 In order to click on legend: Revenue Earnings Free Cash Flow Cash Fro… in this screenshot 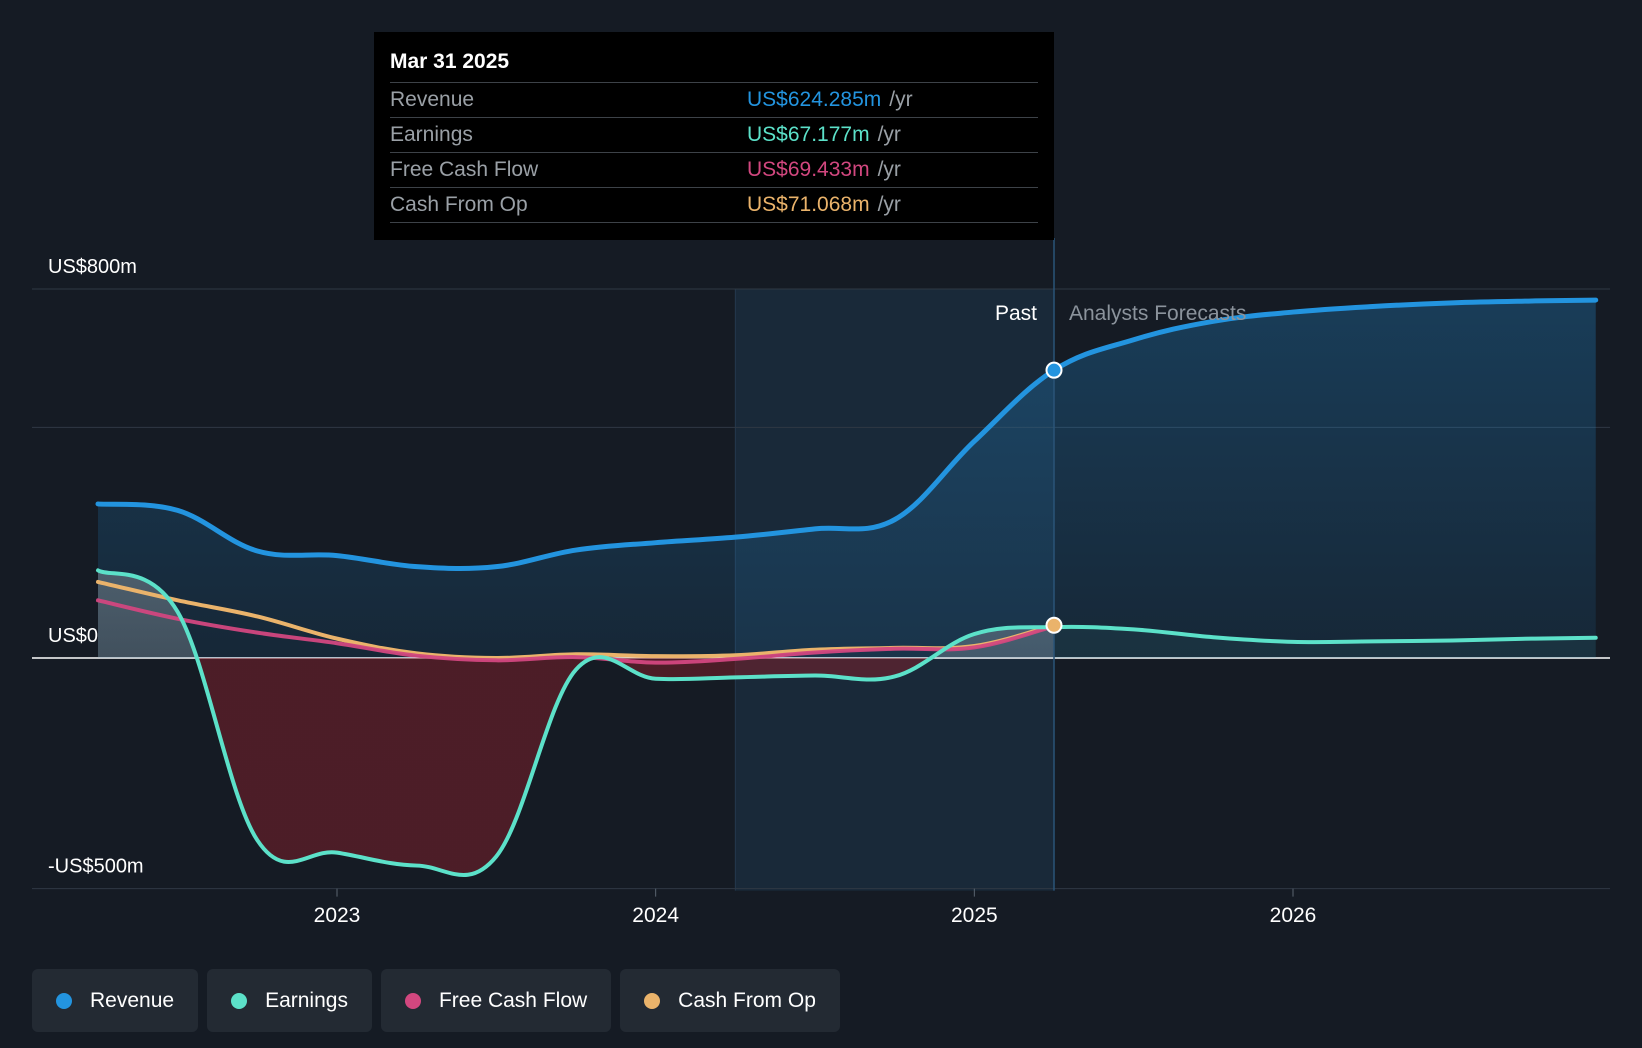, I will do `click(436, 1000)`.